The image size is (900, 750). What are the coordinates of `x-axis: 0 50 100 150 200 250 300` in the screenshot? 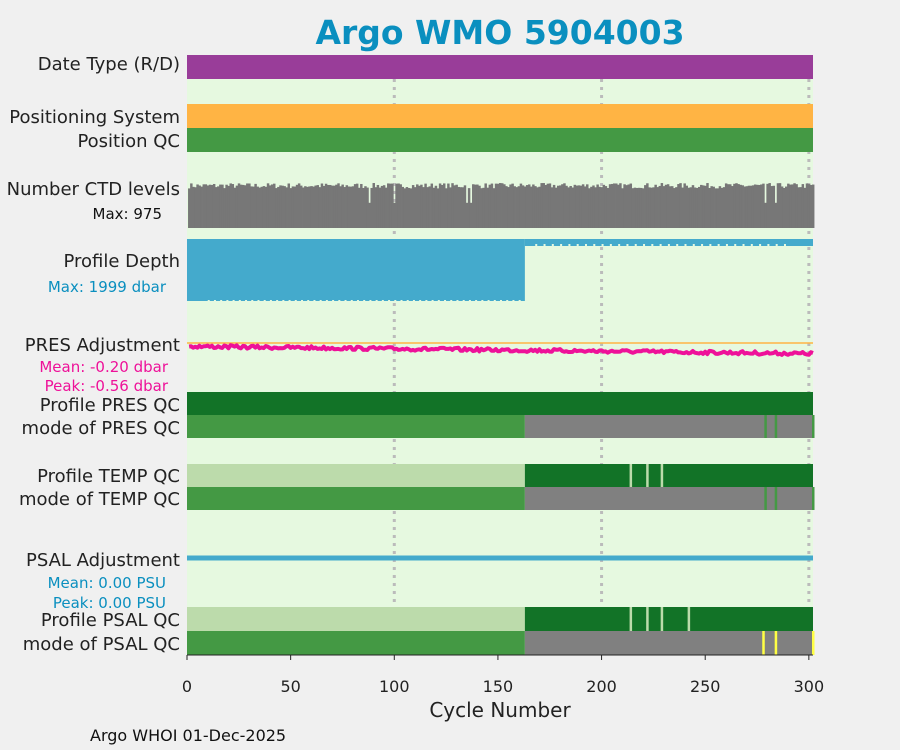 It's located at (503, 675).